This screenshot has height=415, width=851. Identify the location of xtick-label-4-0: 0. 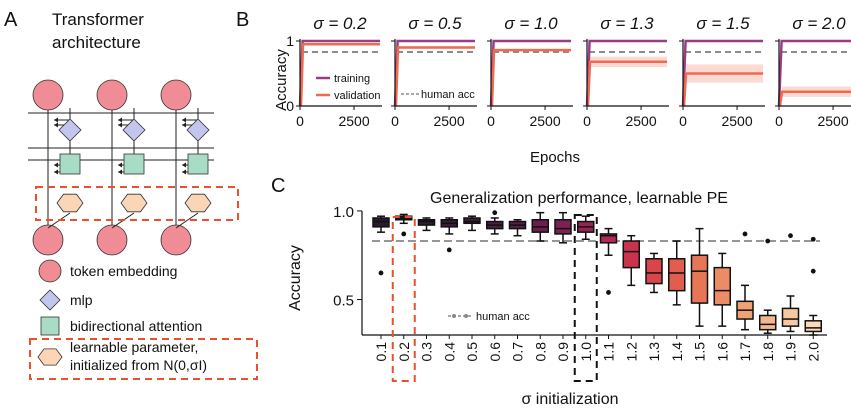
(683, 121).